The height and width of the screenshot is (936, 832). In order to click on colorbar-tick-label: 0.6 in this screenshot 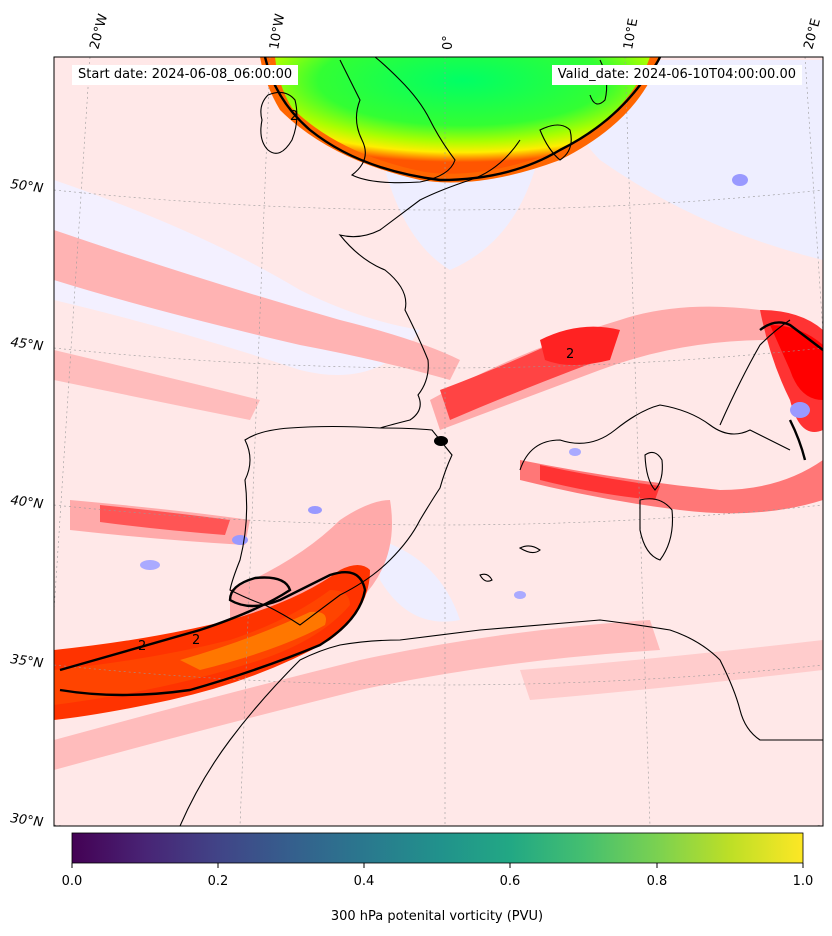, I will do `click(510, 881)`.